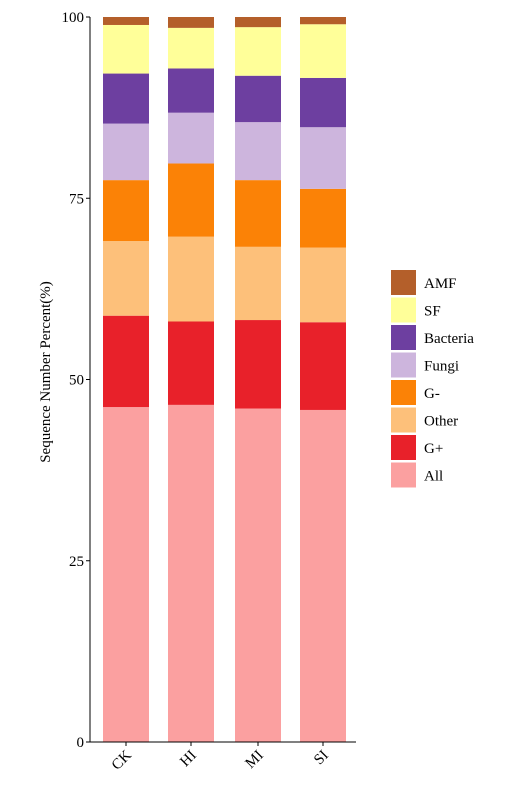 The width and height of the screenshot is (512, 785). What do you see at coordinates (449, 339) in the screenshot?
I see `legend-label-bacteria: Bacteria` at bounding box center [449, 339].